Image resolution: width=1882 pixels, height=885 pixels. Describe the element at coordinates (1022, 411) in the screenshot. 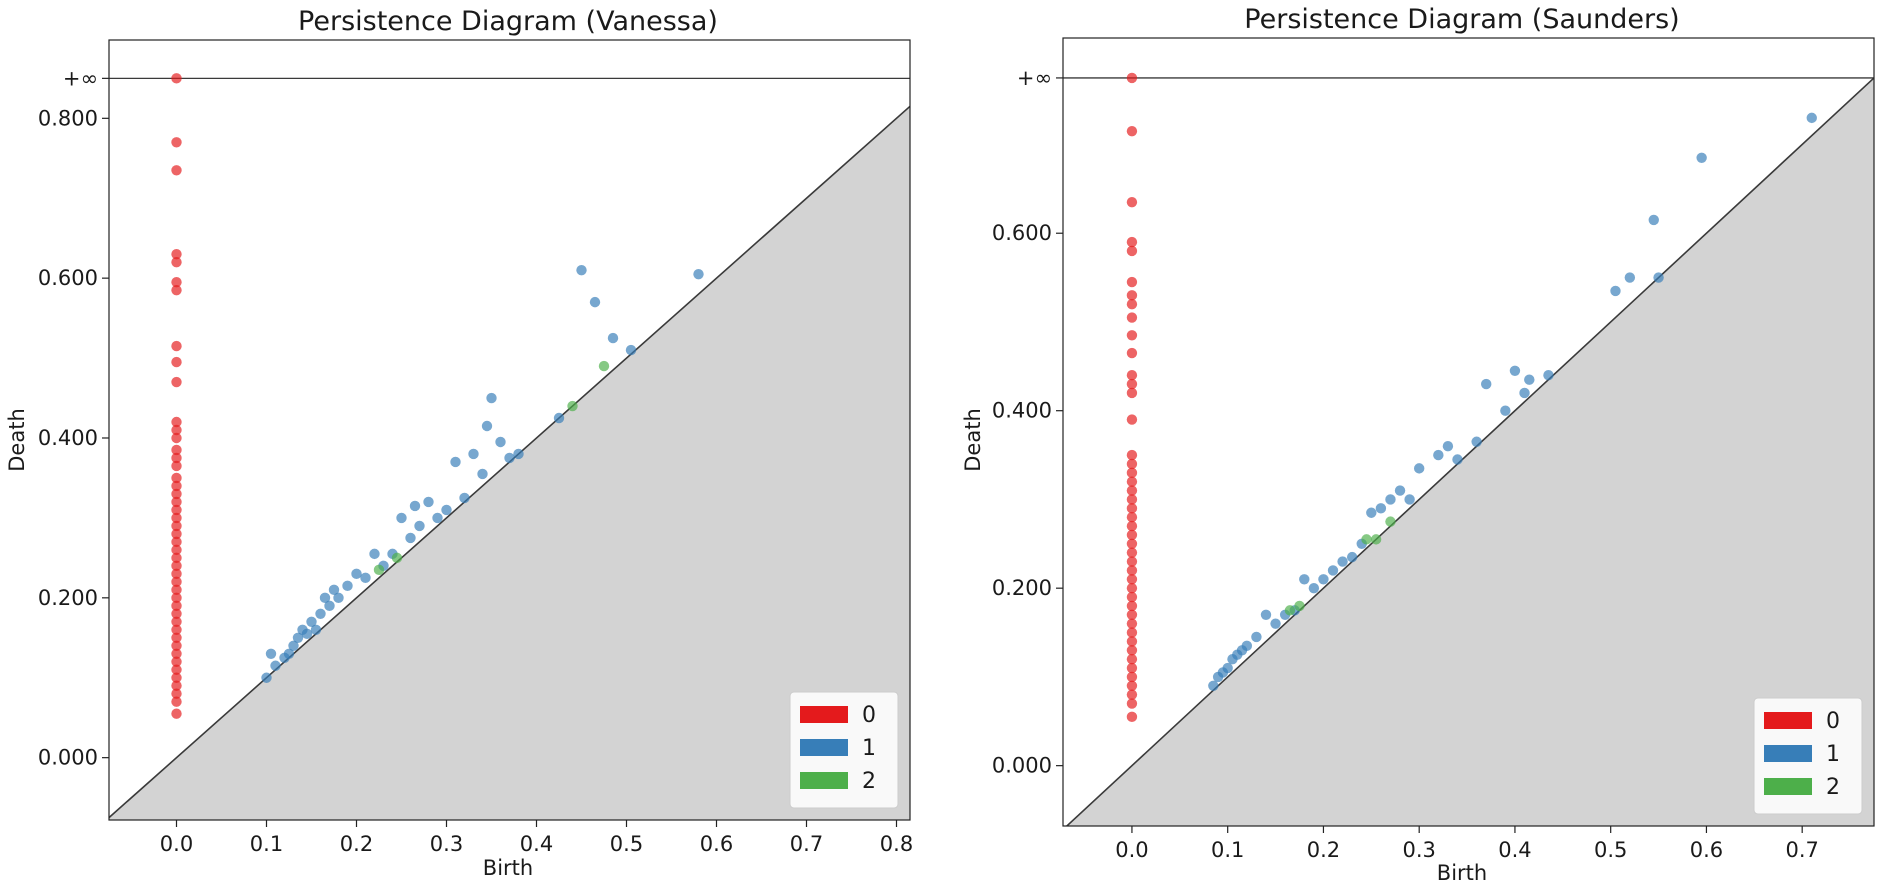

I see `y-tick-label: 0.400` at that location.